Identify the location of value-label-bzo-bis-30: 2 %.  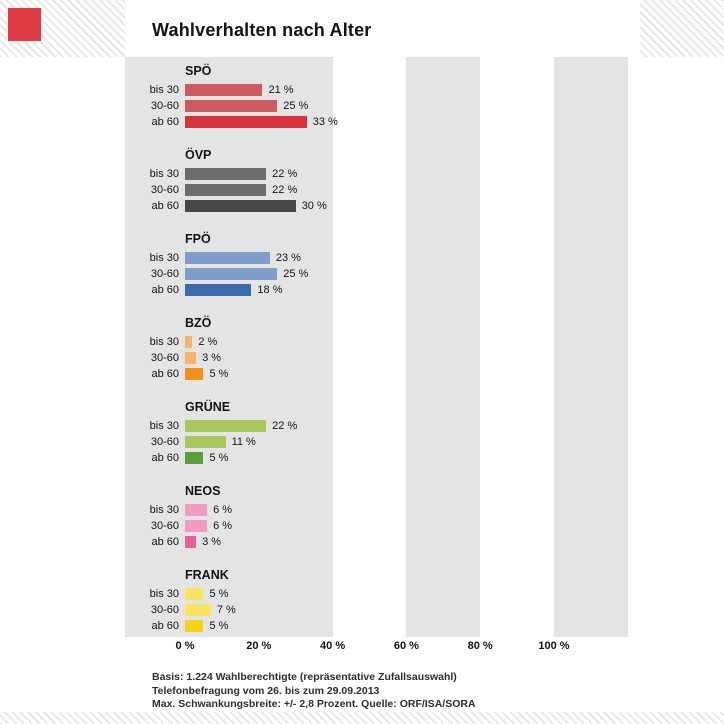
(208, 342).